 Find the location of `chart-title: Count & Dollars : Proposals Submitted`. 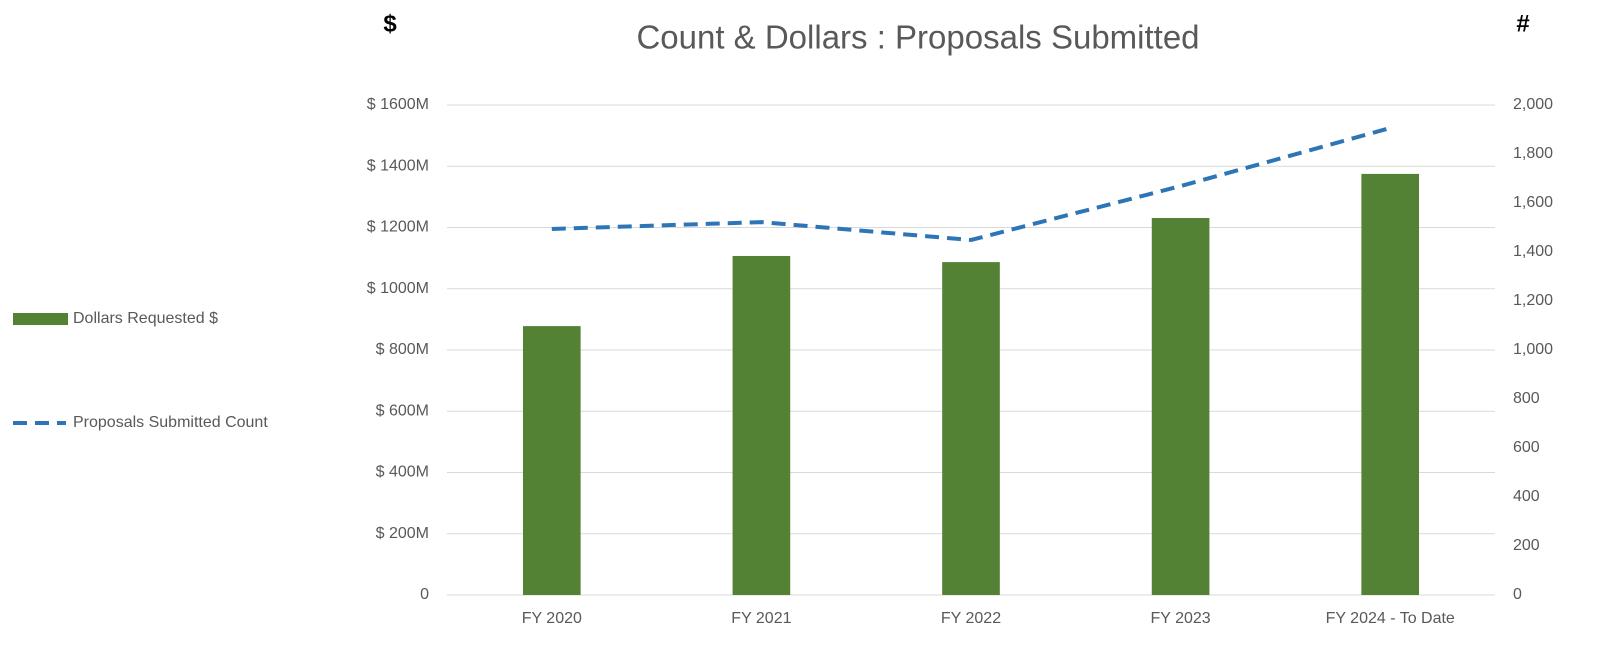

chart-title: Count & Dollars : Proposals Submitted is located at coordinates (917, 37).